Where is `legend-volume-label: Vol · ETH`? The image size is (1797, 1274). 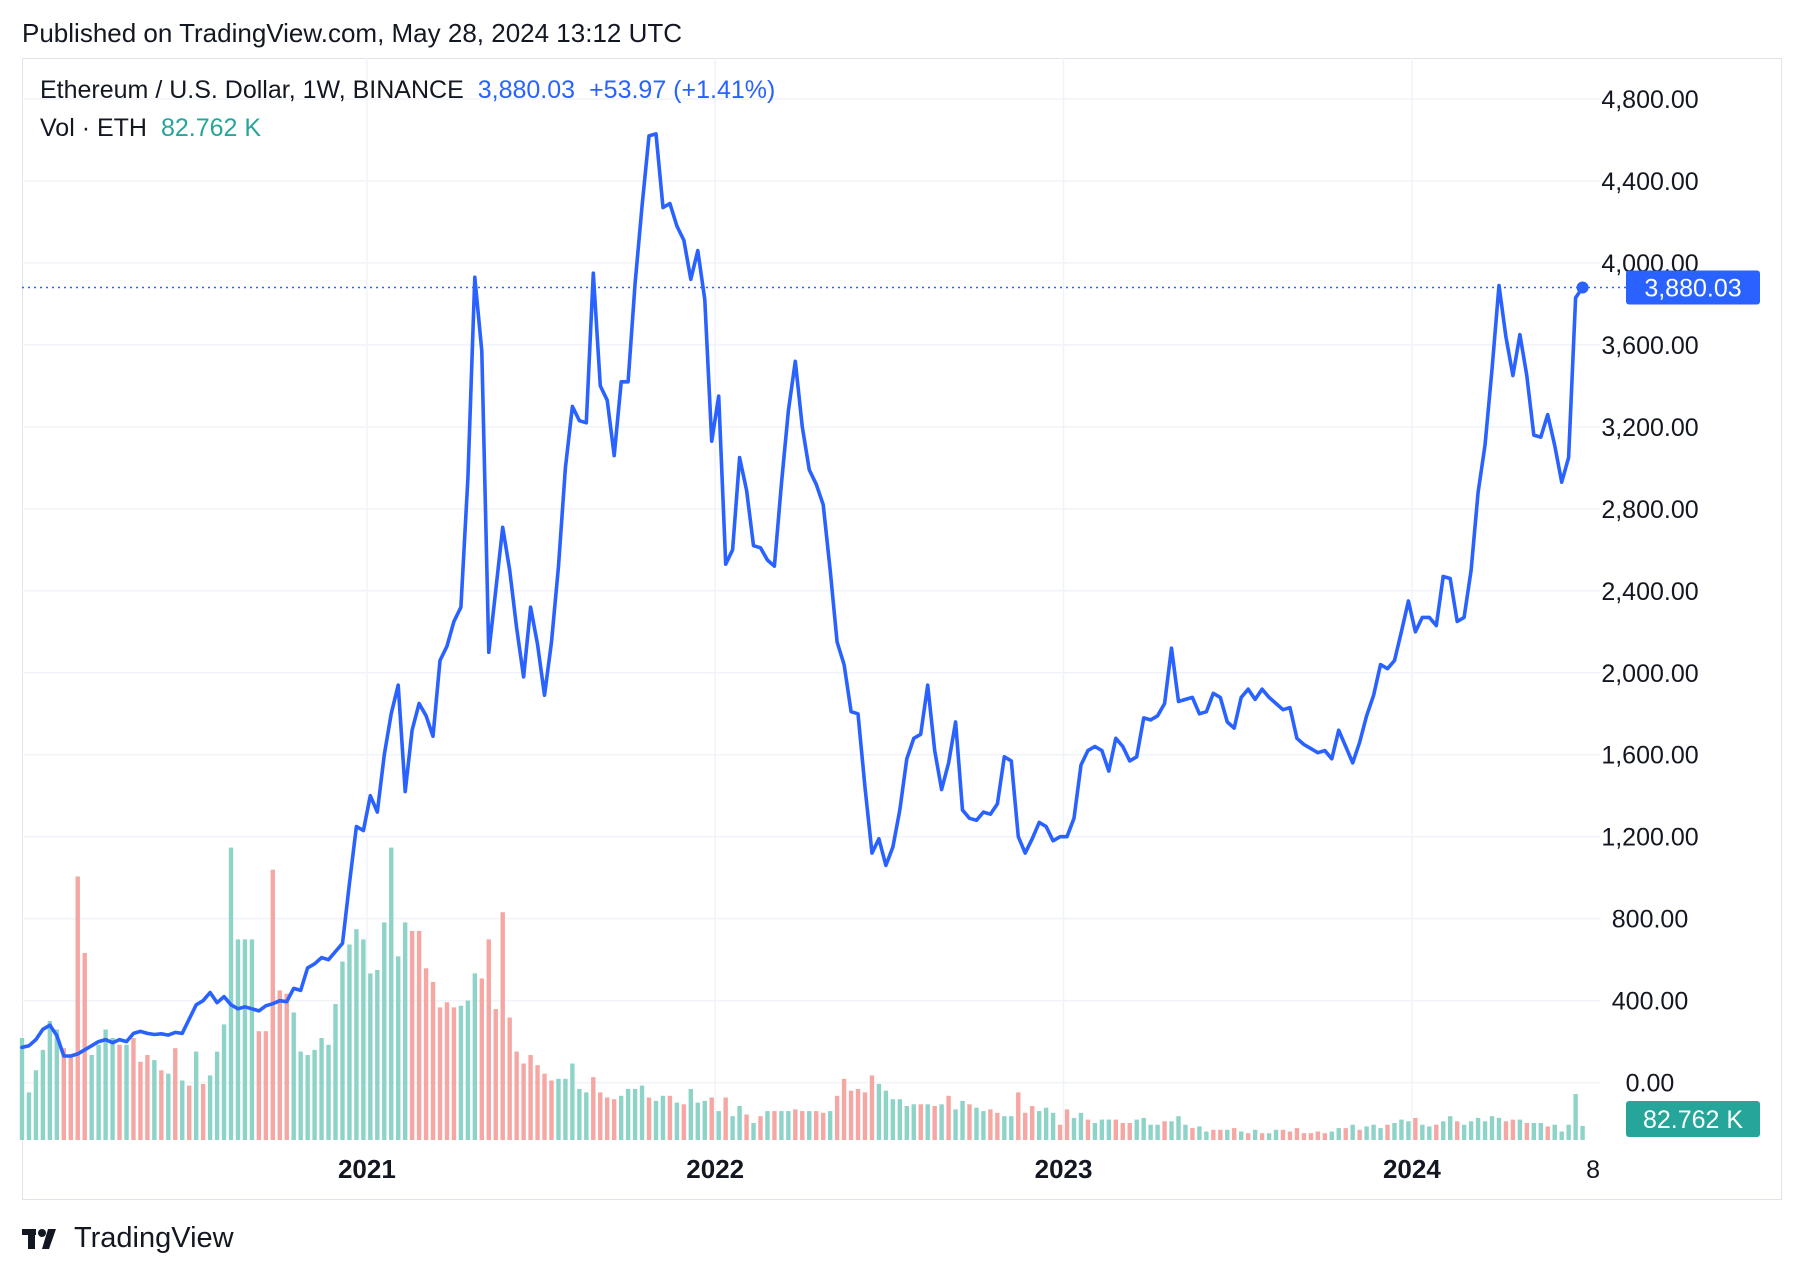
legend-volume-label: Vol · ETH is located at coordinates (93, 128).